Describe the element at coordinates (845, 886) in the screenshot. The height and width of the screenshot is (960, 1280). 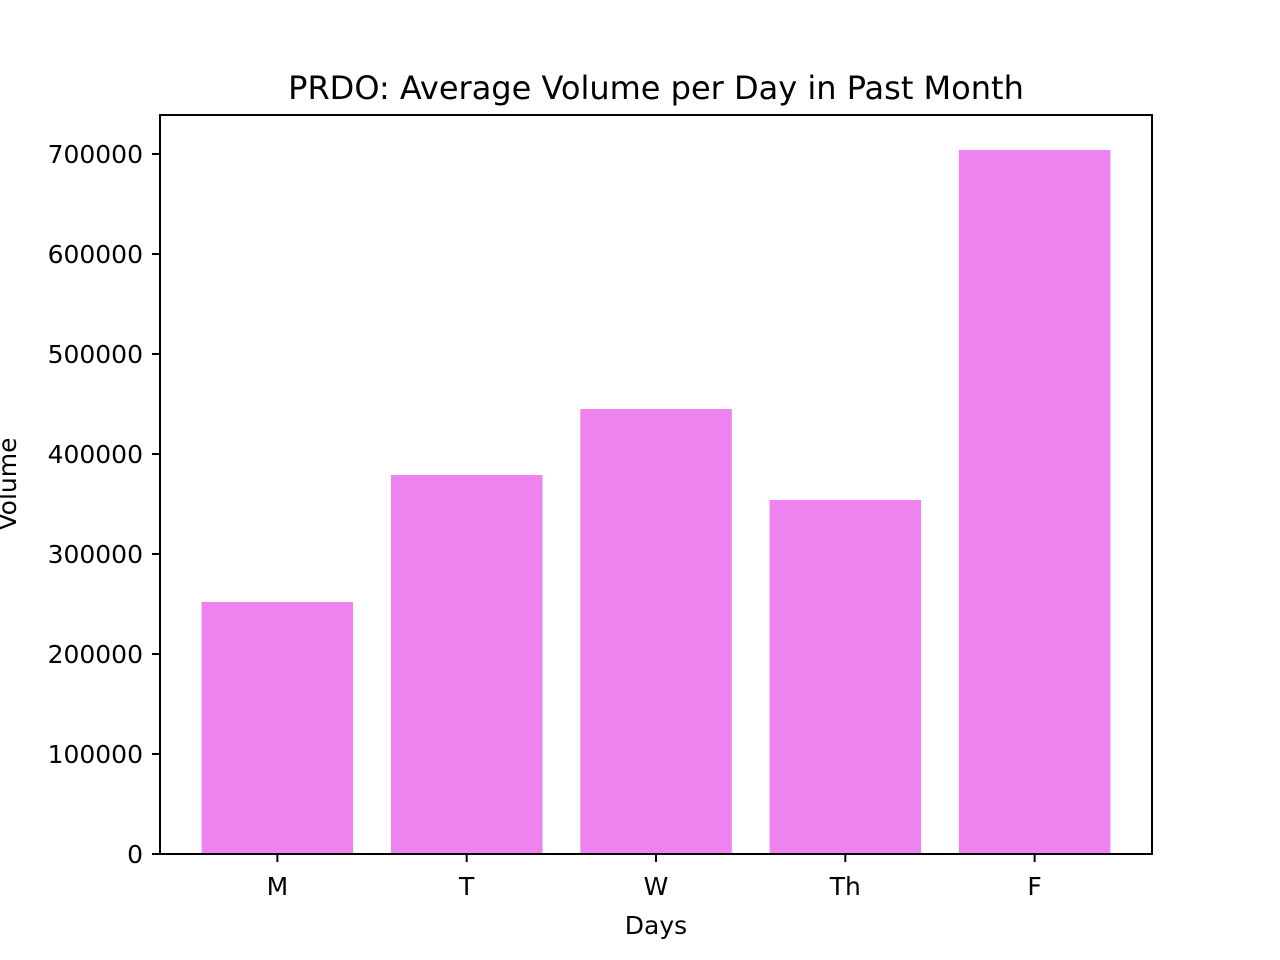
I see `x-tick-label: Th` at that location.